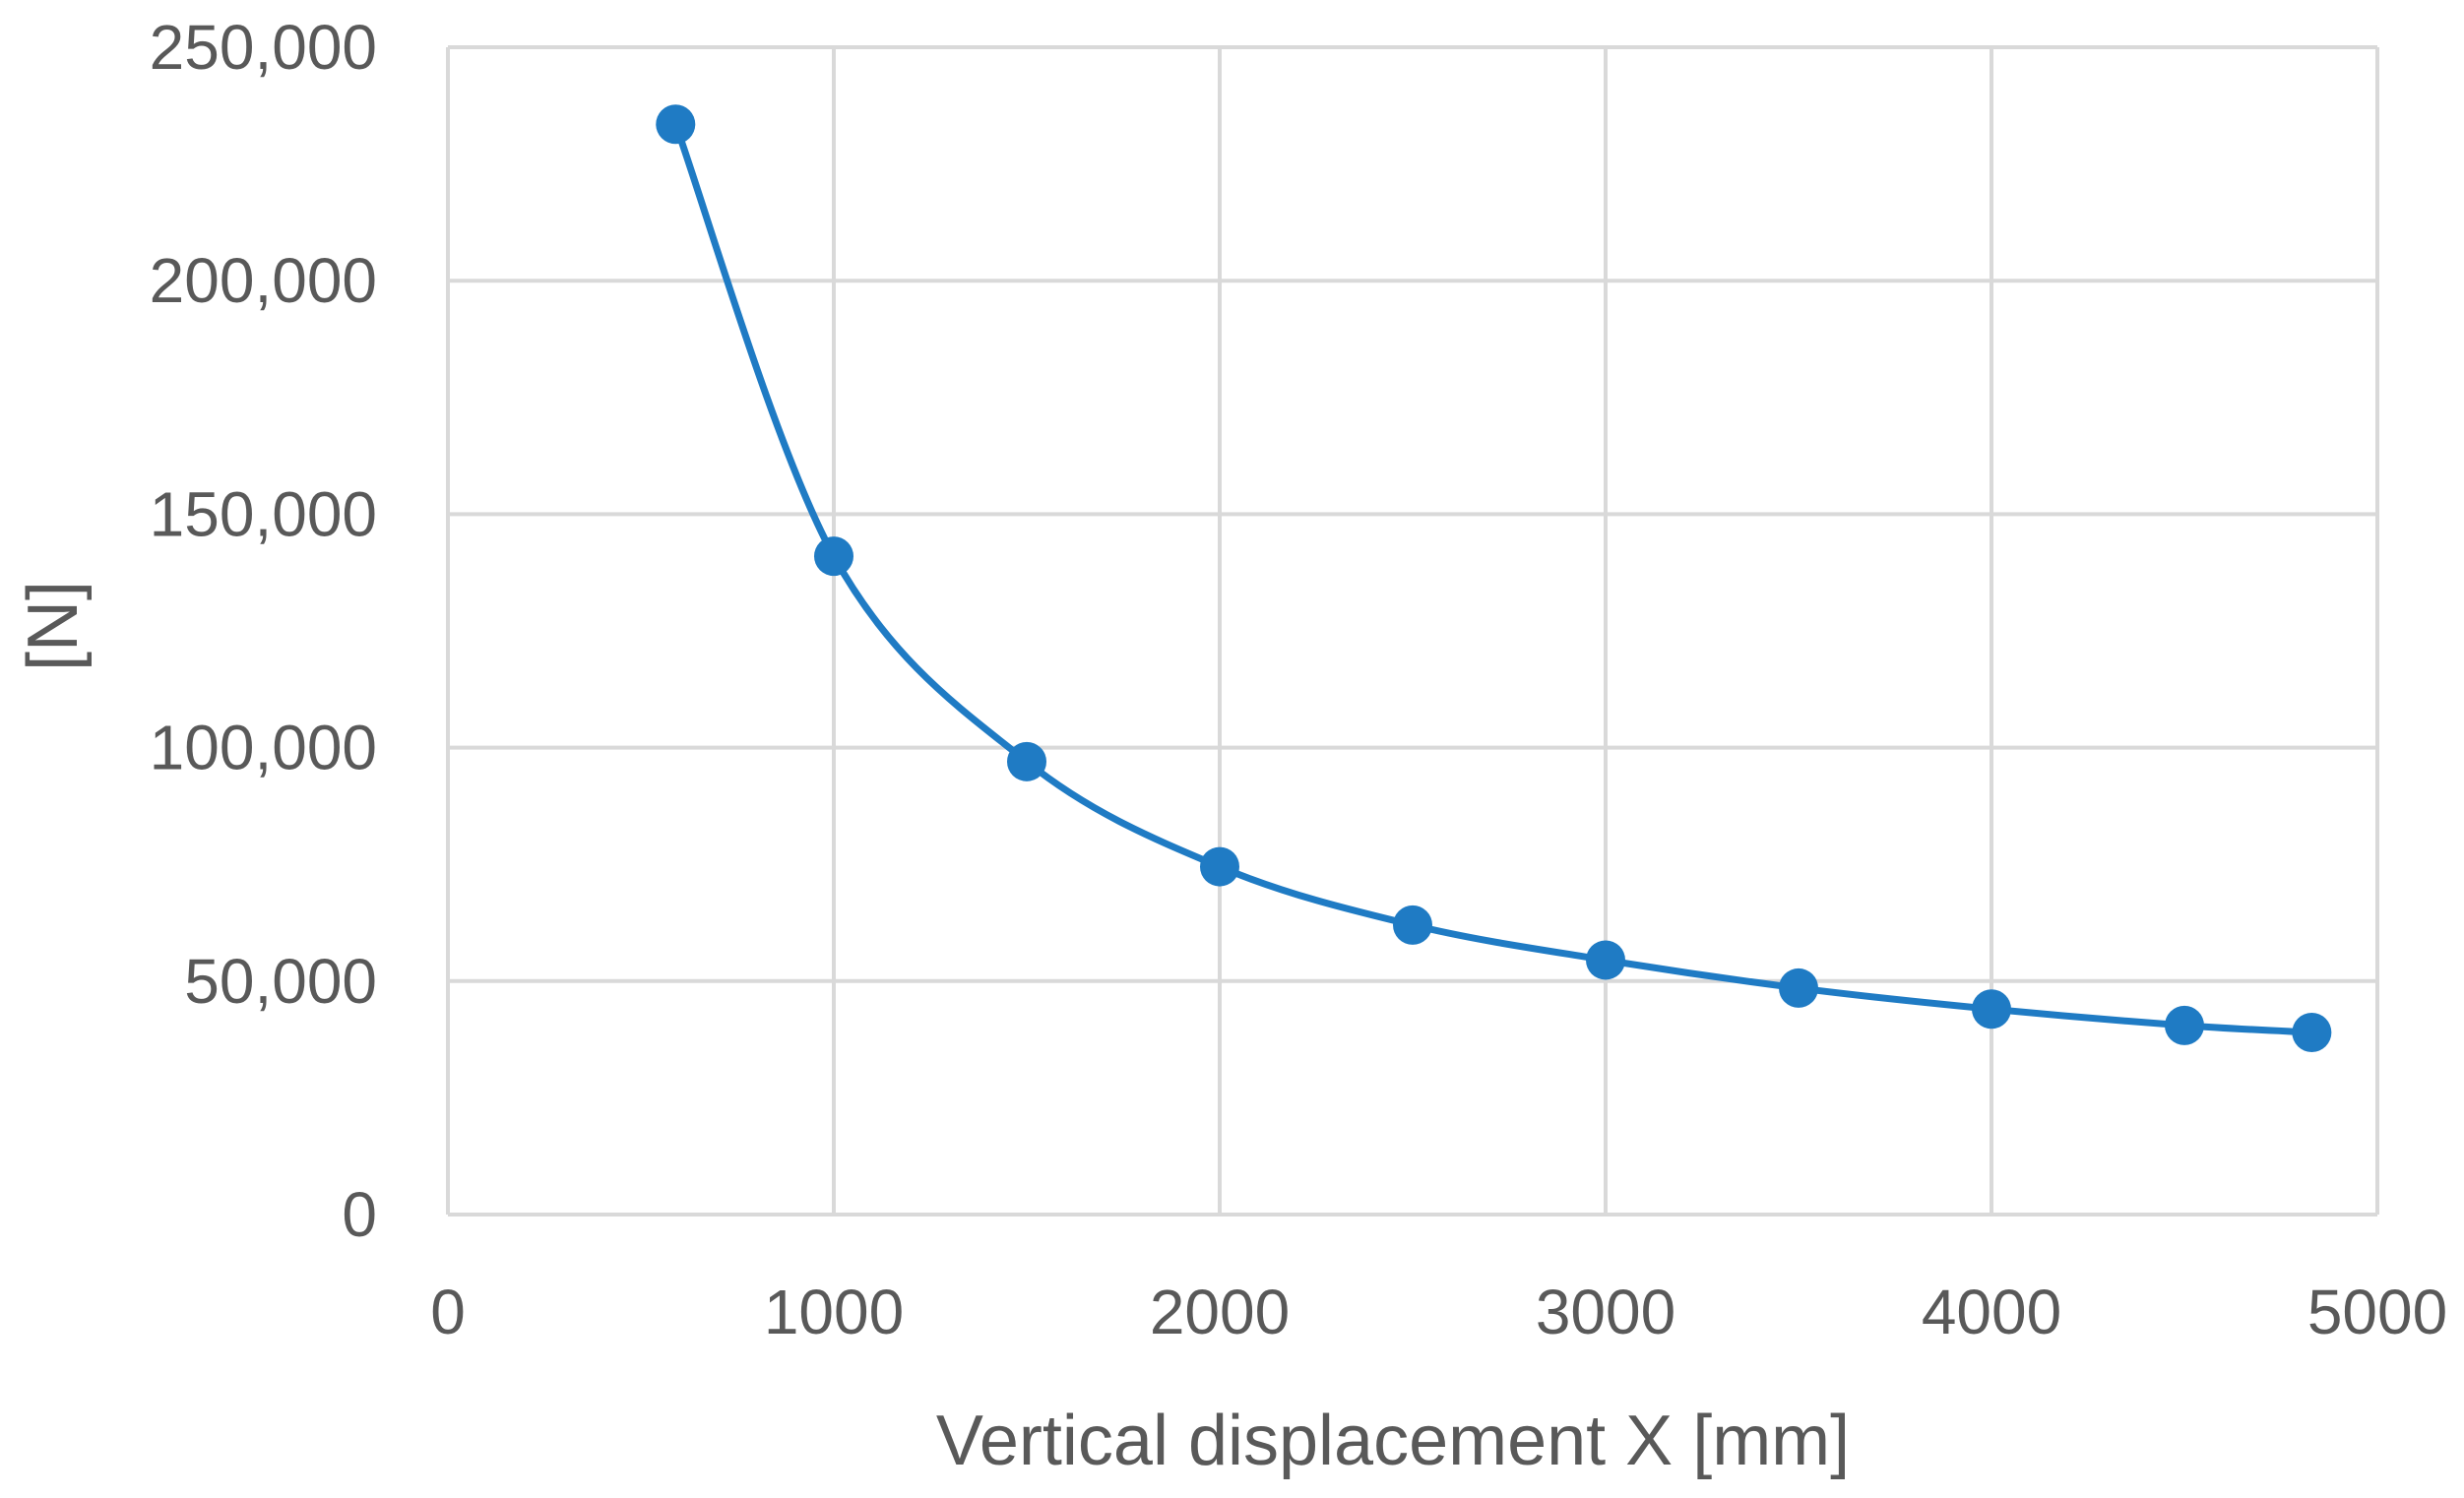  I want to click on y-tick-label: 100,000, so click(263, 748).